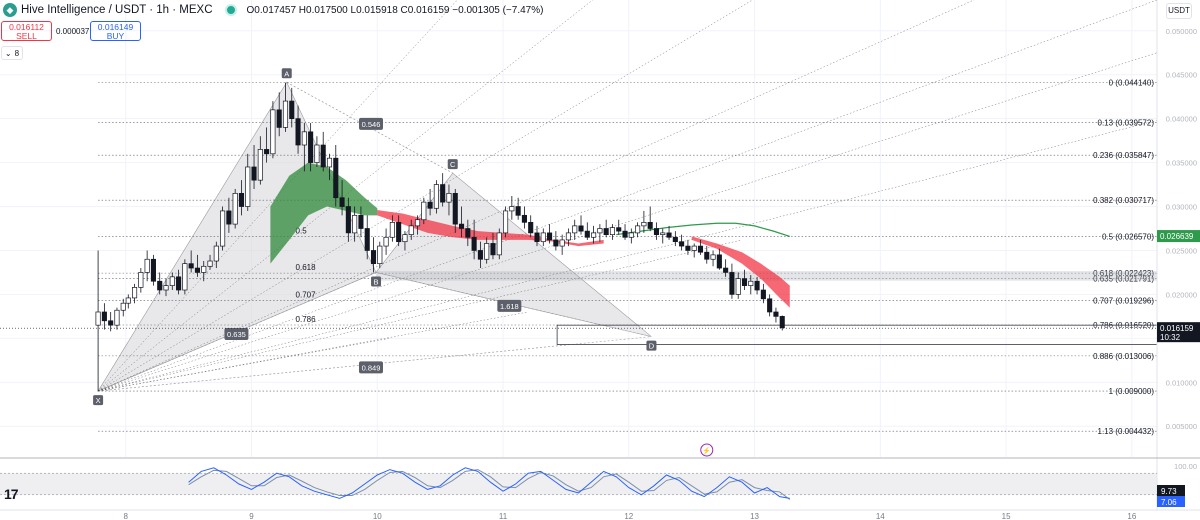 This screenshot has width=1200, height=520. Describe the element at coordinates (306, 295) in the screenshot. I see `fib-level-inner-label: 0.707` at that location.